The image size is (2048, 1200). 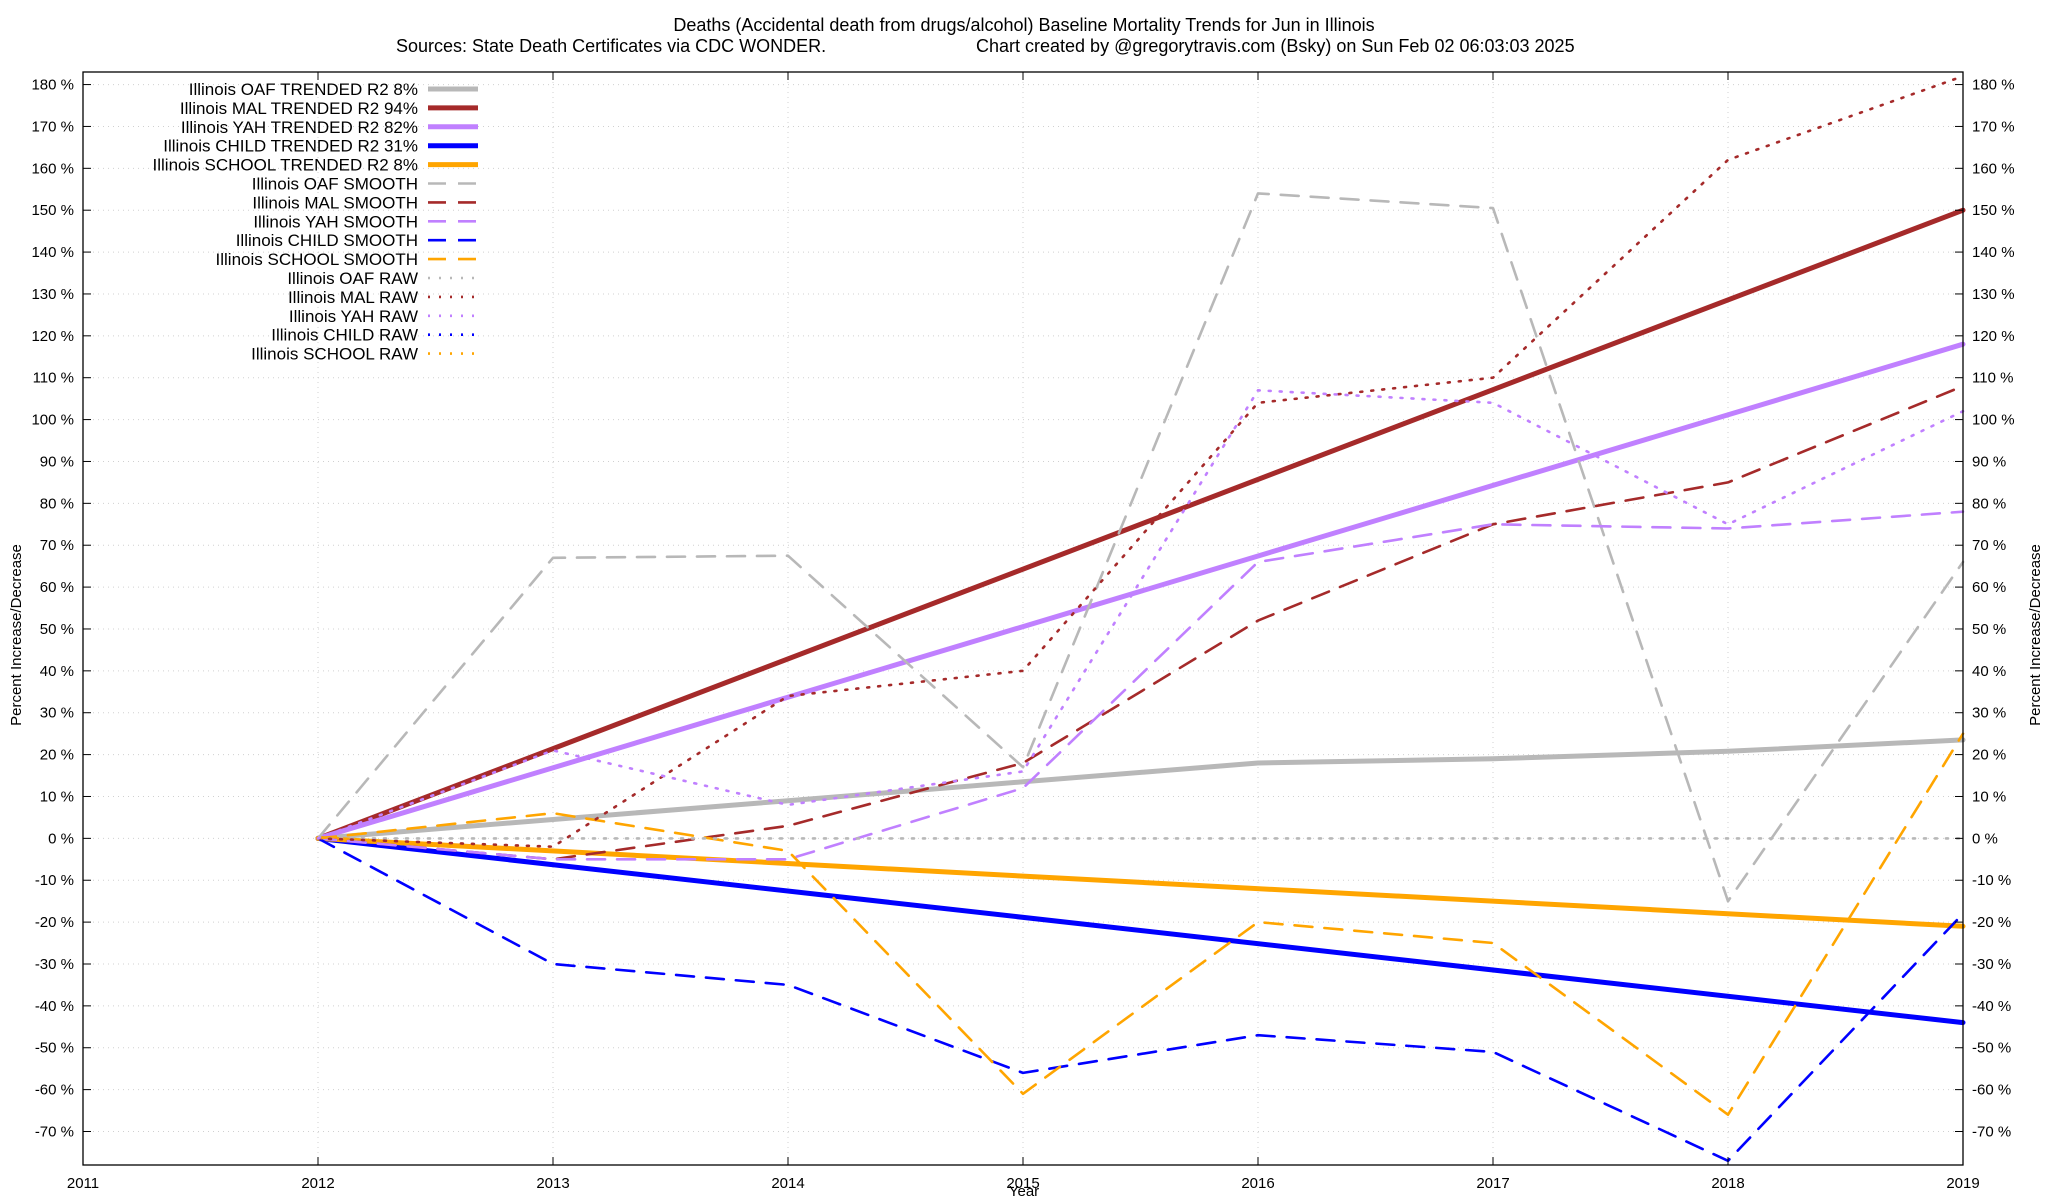 I want to click on legend-label: Illinois MAL SMOOTH, so click(x=335, y=202).